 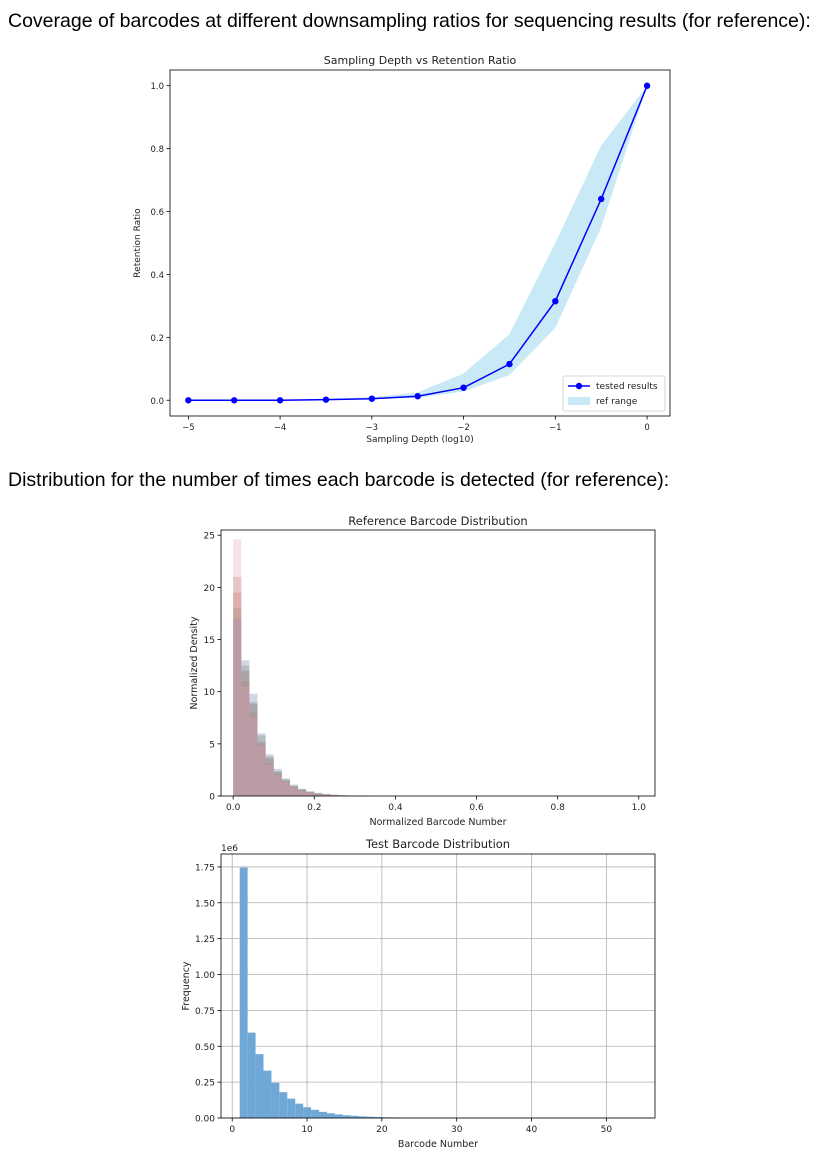 I want to click on x-tick-label: −2, so click(x=463, y=428).